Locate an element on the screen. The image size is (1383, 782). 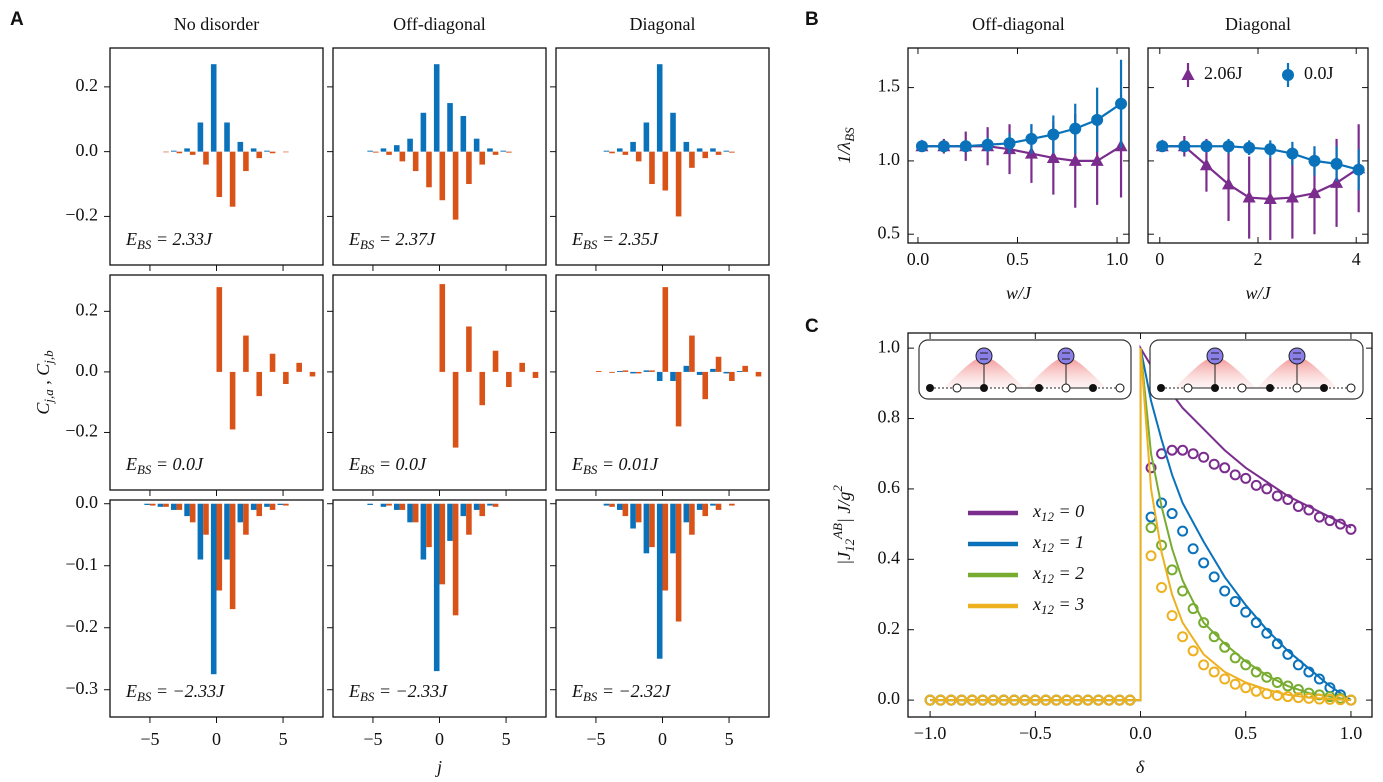
y-tick-label: 0.2 is located at coordinates (87, 85).